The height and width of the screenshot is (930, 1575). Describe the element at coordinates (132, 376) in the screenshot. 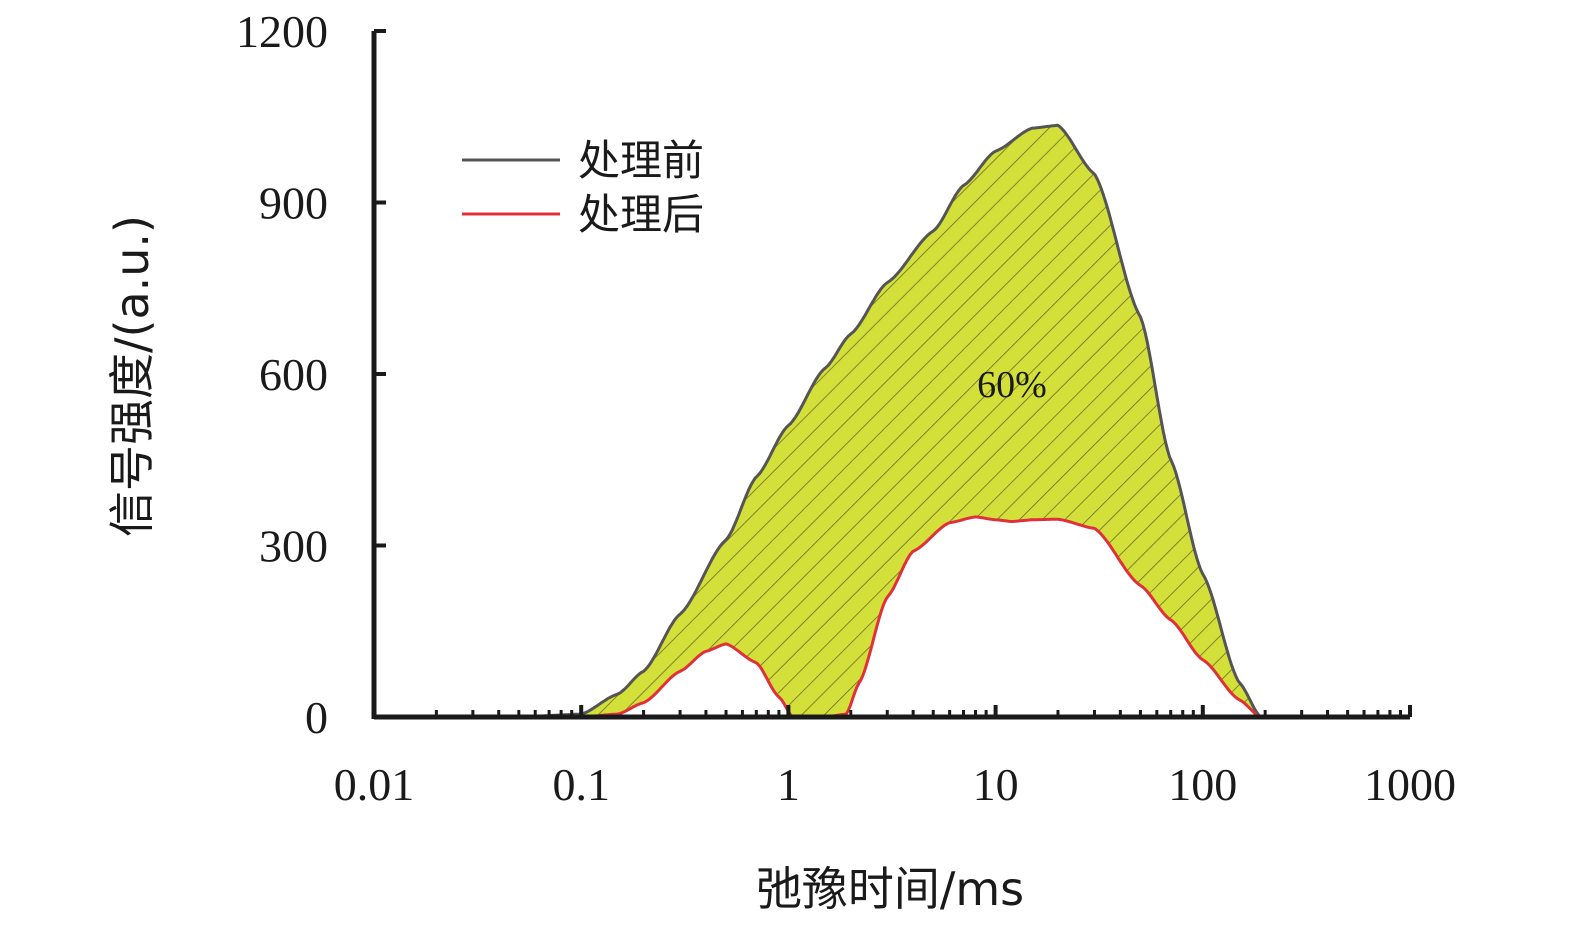

I see `y-axis-title: 信号强度/(a.u.)` at that location.